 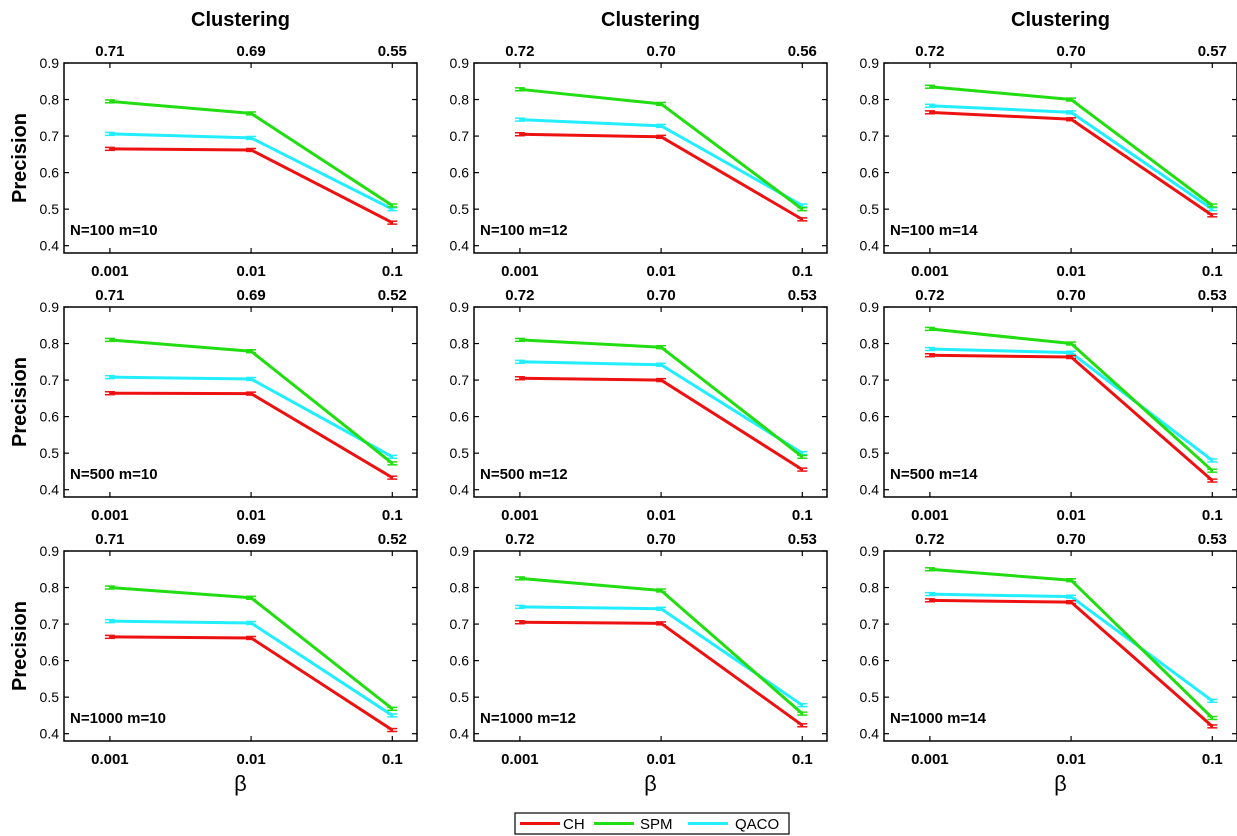 What do you see at coordinates (802, 51) in the screenshot?
I see `top-tick-label: 0.56` at bounding box center [802, 51].